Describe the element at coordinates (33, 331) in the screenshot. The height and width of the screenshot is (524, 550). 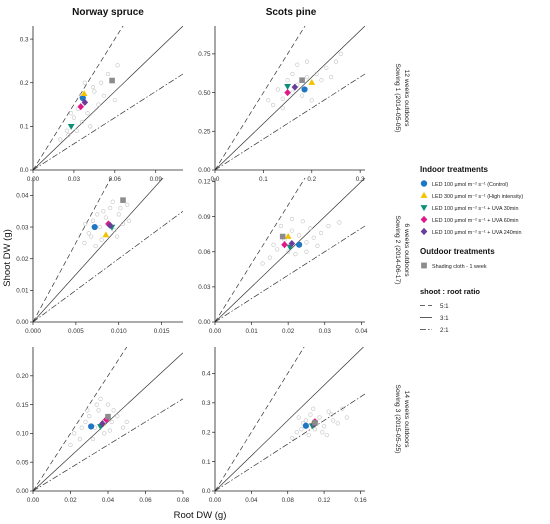
I see `x-tick-label: 0.000` at that location.